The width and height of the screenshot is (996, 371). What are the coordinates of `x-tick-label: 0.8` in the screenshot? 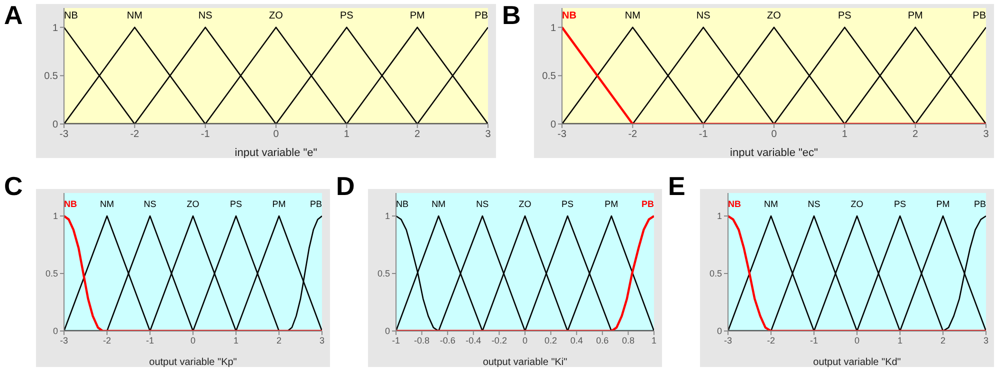 It's located at (628, 340).